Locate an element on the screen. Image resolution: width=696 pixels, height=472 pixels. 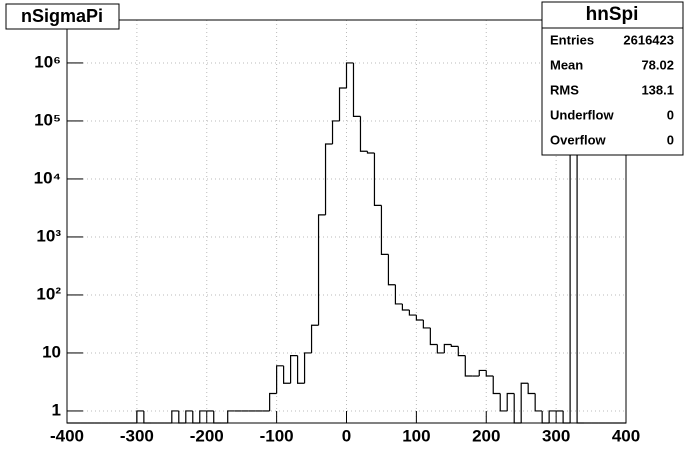
x-tick-label: 100 is located at coordinates (416, 435).